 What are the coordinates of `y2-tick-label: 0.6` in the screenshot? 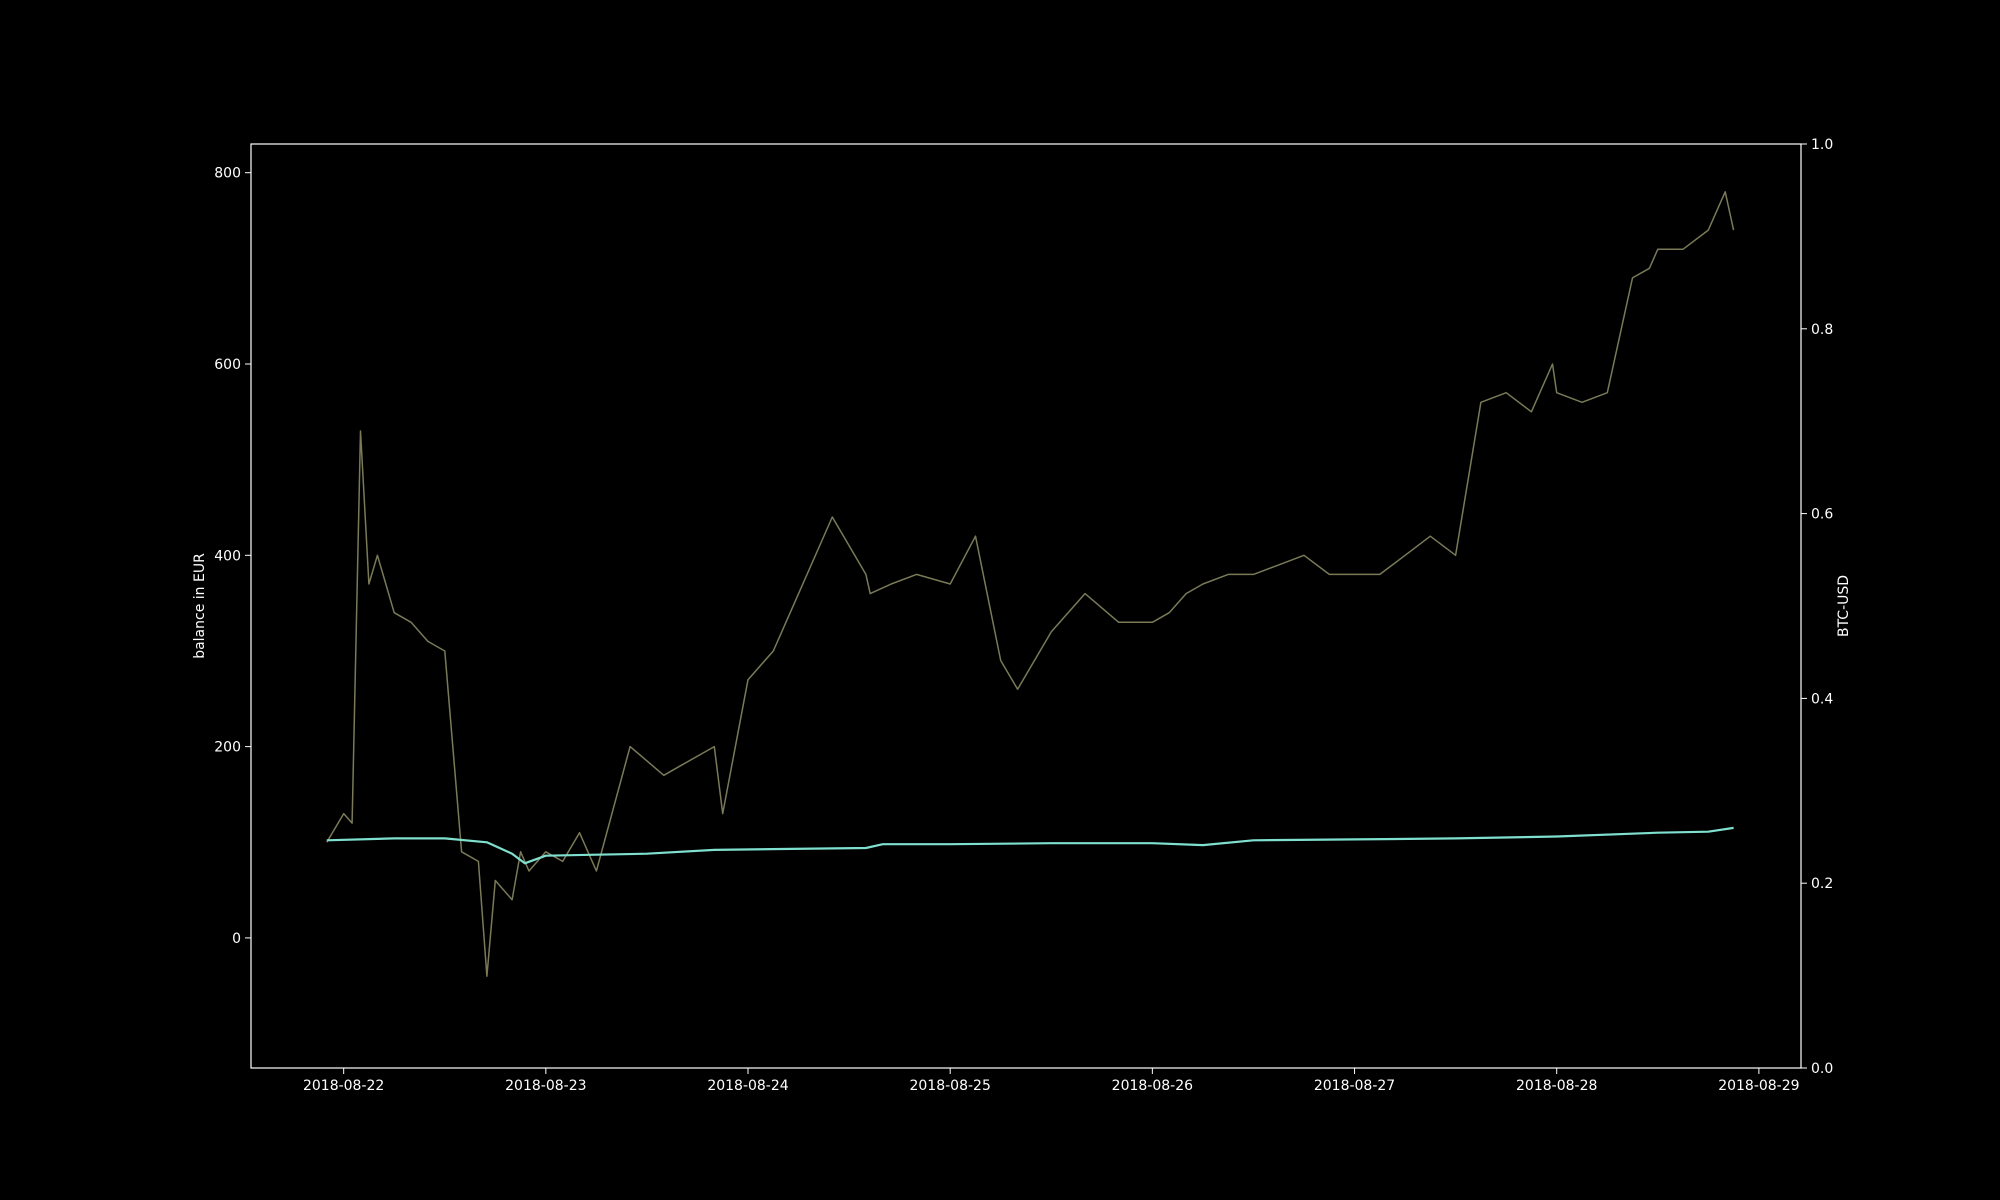 It's located at (1822, 515).